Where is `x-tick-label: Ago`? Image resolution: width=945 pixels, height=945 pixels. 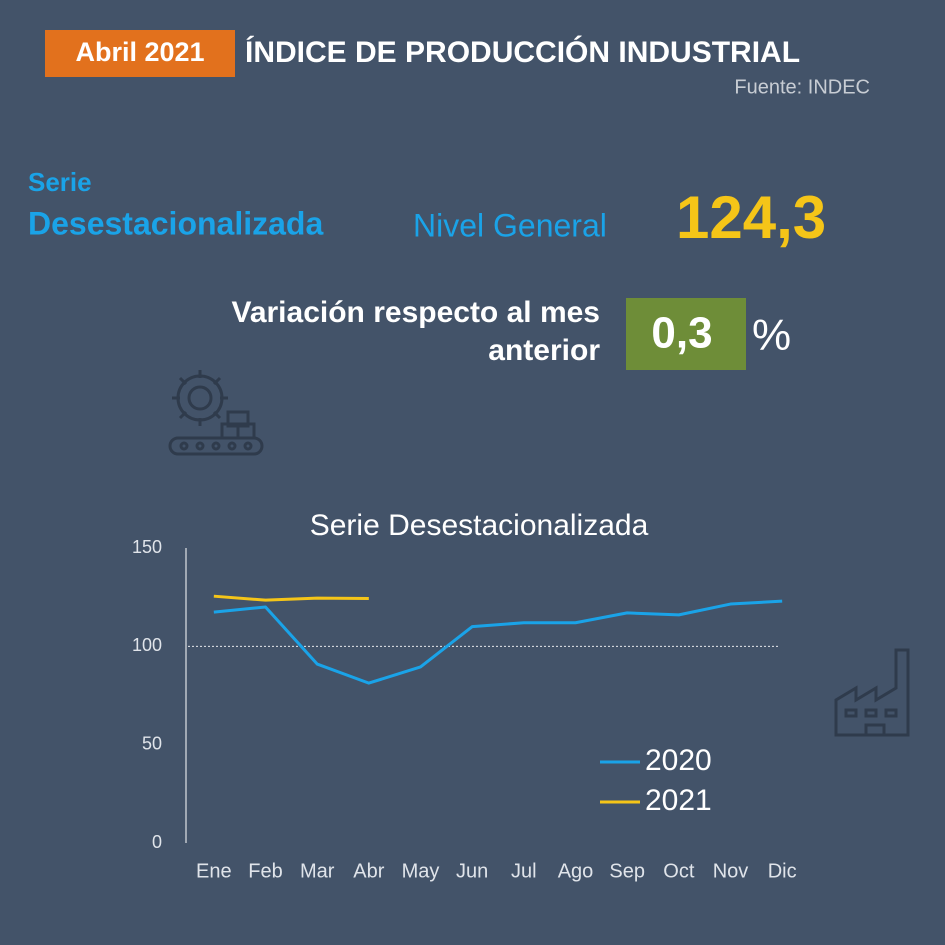
x-tick-label: Ago is located at coordinates (576, 871).